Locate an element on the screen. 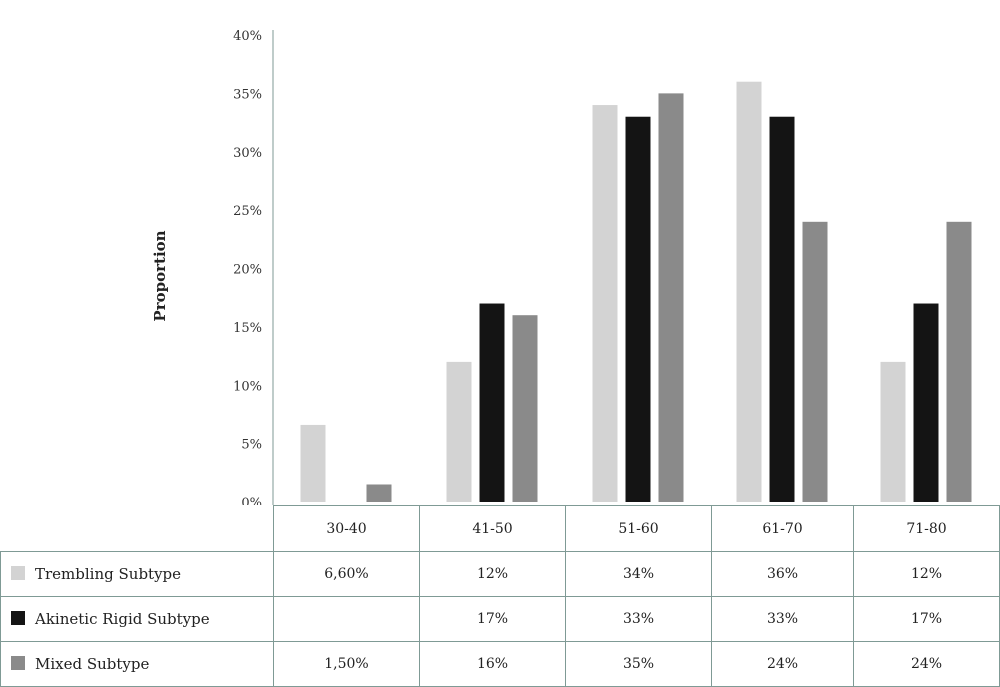 This screenshot has width=1000, height=687. category-row: 30-40 41-50 51-60 61-70 71-80 is located at coordinates (500, 528).